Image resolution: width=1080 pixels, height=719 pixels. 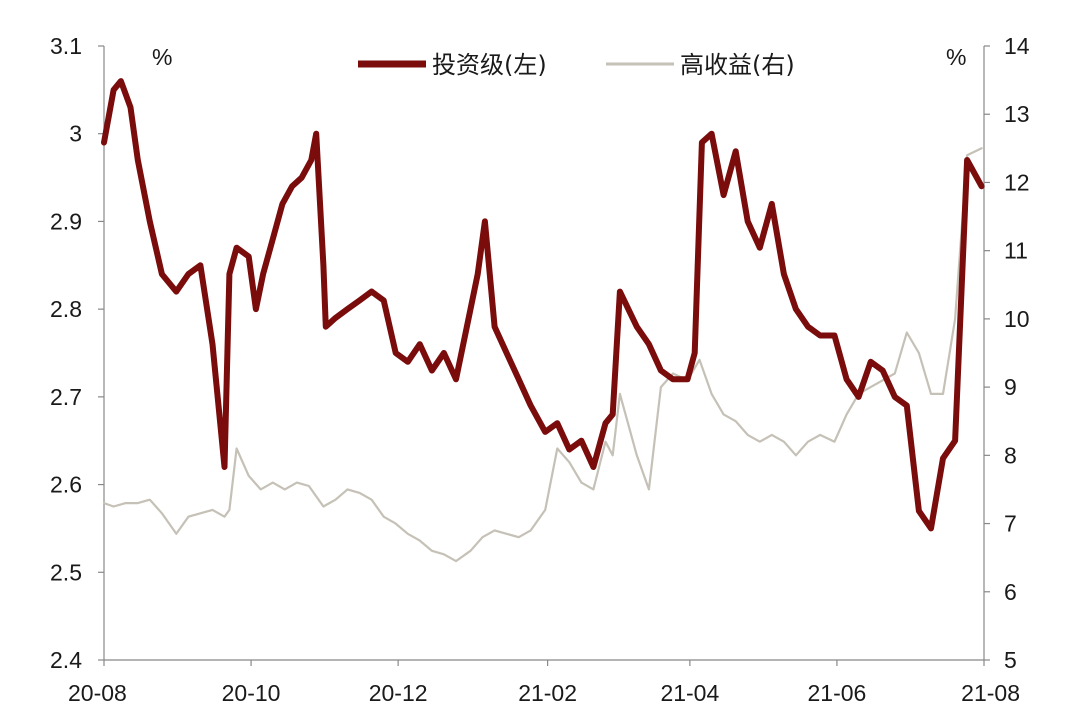 I want to click on left-tick-label: 2.6, so click(x=66, y=485).